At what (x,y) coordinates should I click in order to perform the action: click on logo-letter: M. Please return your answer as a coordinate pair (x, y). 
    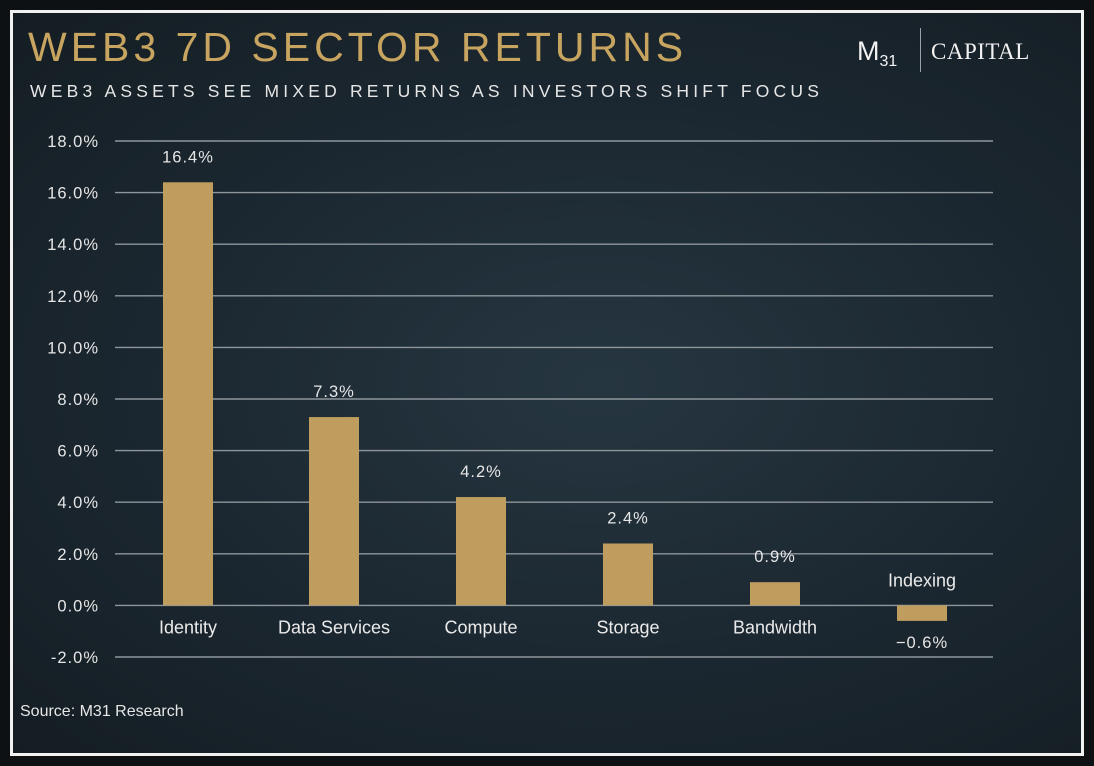
    Looking at the image, I should click on (868, 51).